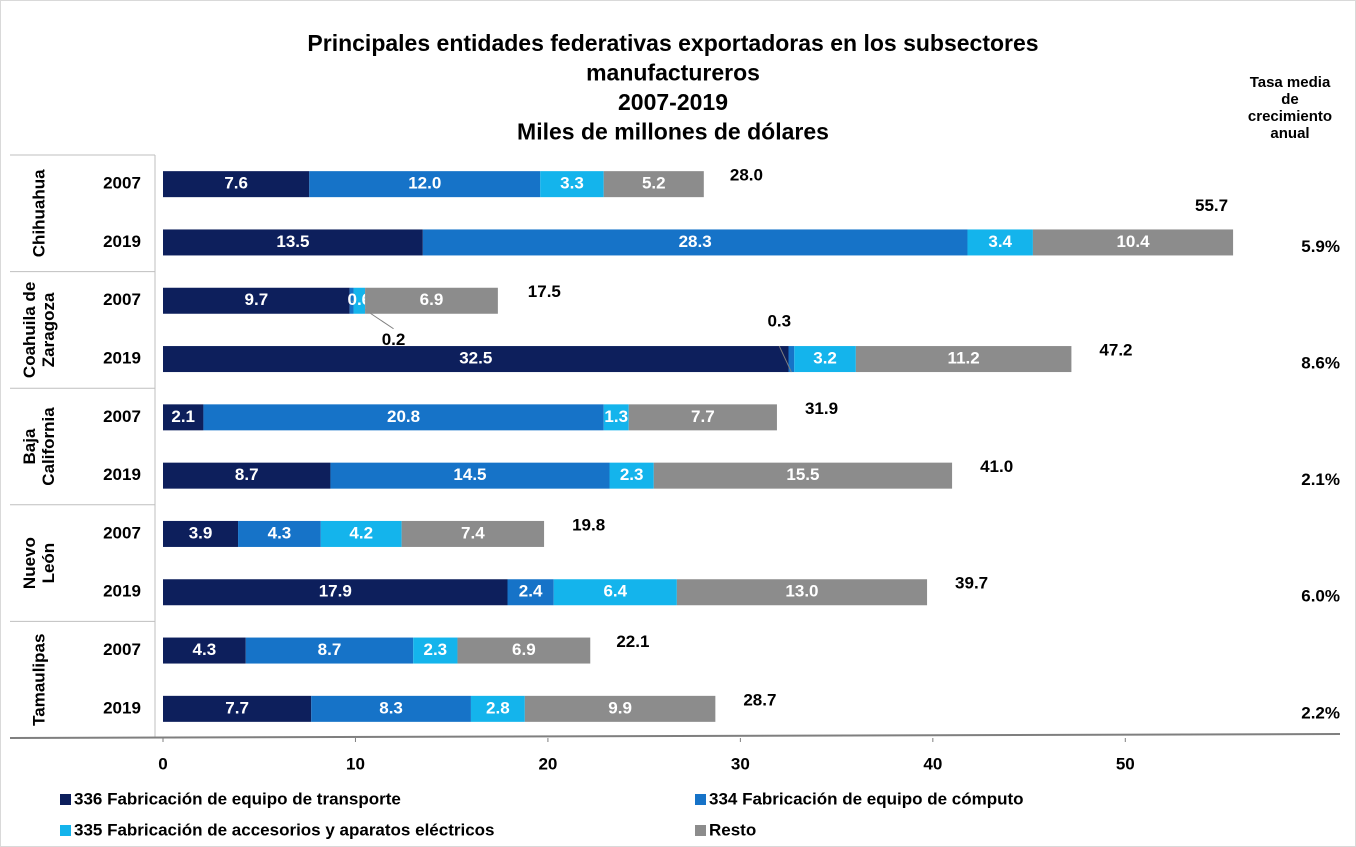 This screenshot has height=847, width=1356. What do you see at coordinates (48, 563) in the screenshot?
I see `group-label: León` at bounding box center [48, 563].